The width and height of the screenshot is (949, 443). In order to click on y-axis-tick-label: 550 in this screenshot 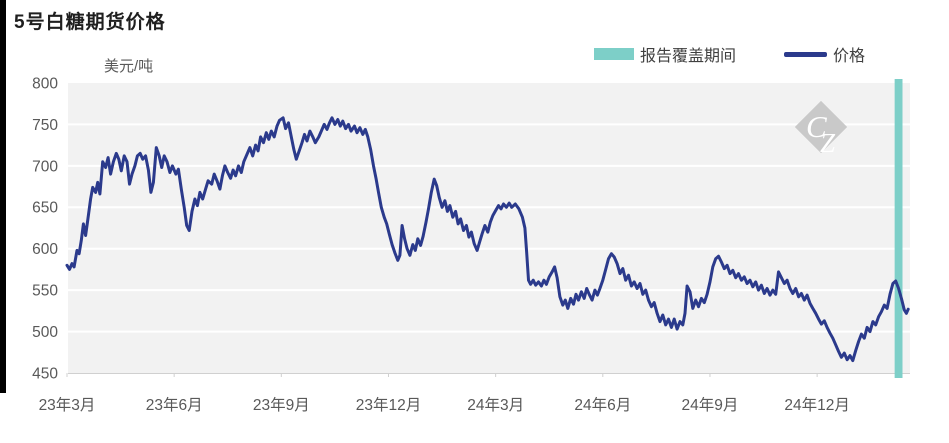, I will do `click(45, 291)`.